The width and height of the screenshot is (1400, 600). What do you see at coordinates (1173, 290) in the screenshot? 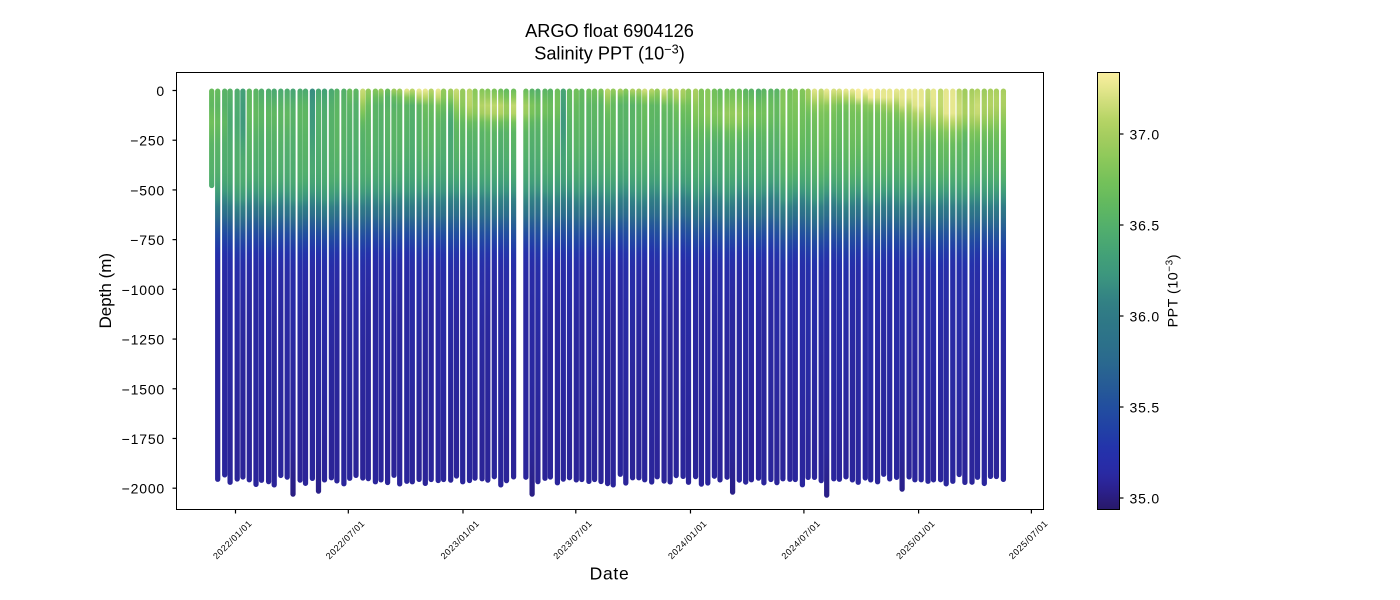
I see `svg-text: PPT (10−3)` at bounding box center [1173, 290].